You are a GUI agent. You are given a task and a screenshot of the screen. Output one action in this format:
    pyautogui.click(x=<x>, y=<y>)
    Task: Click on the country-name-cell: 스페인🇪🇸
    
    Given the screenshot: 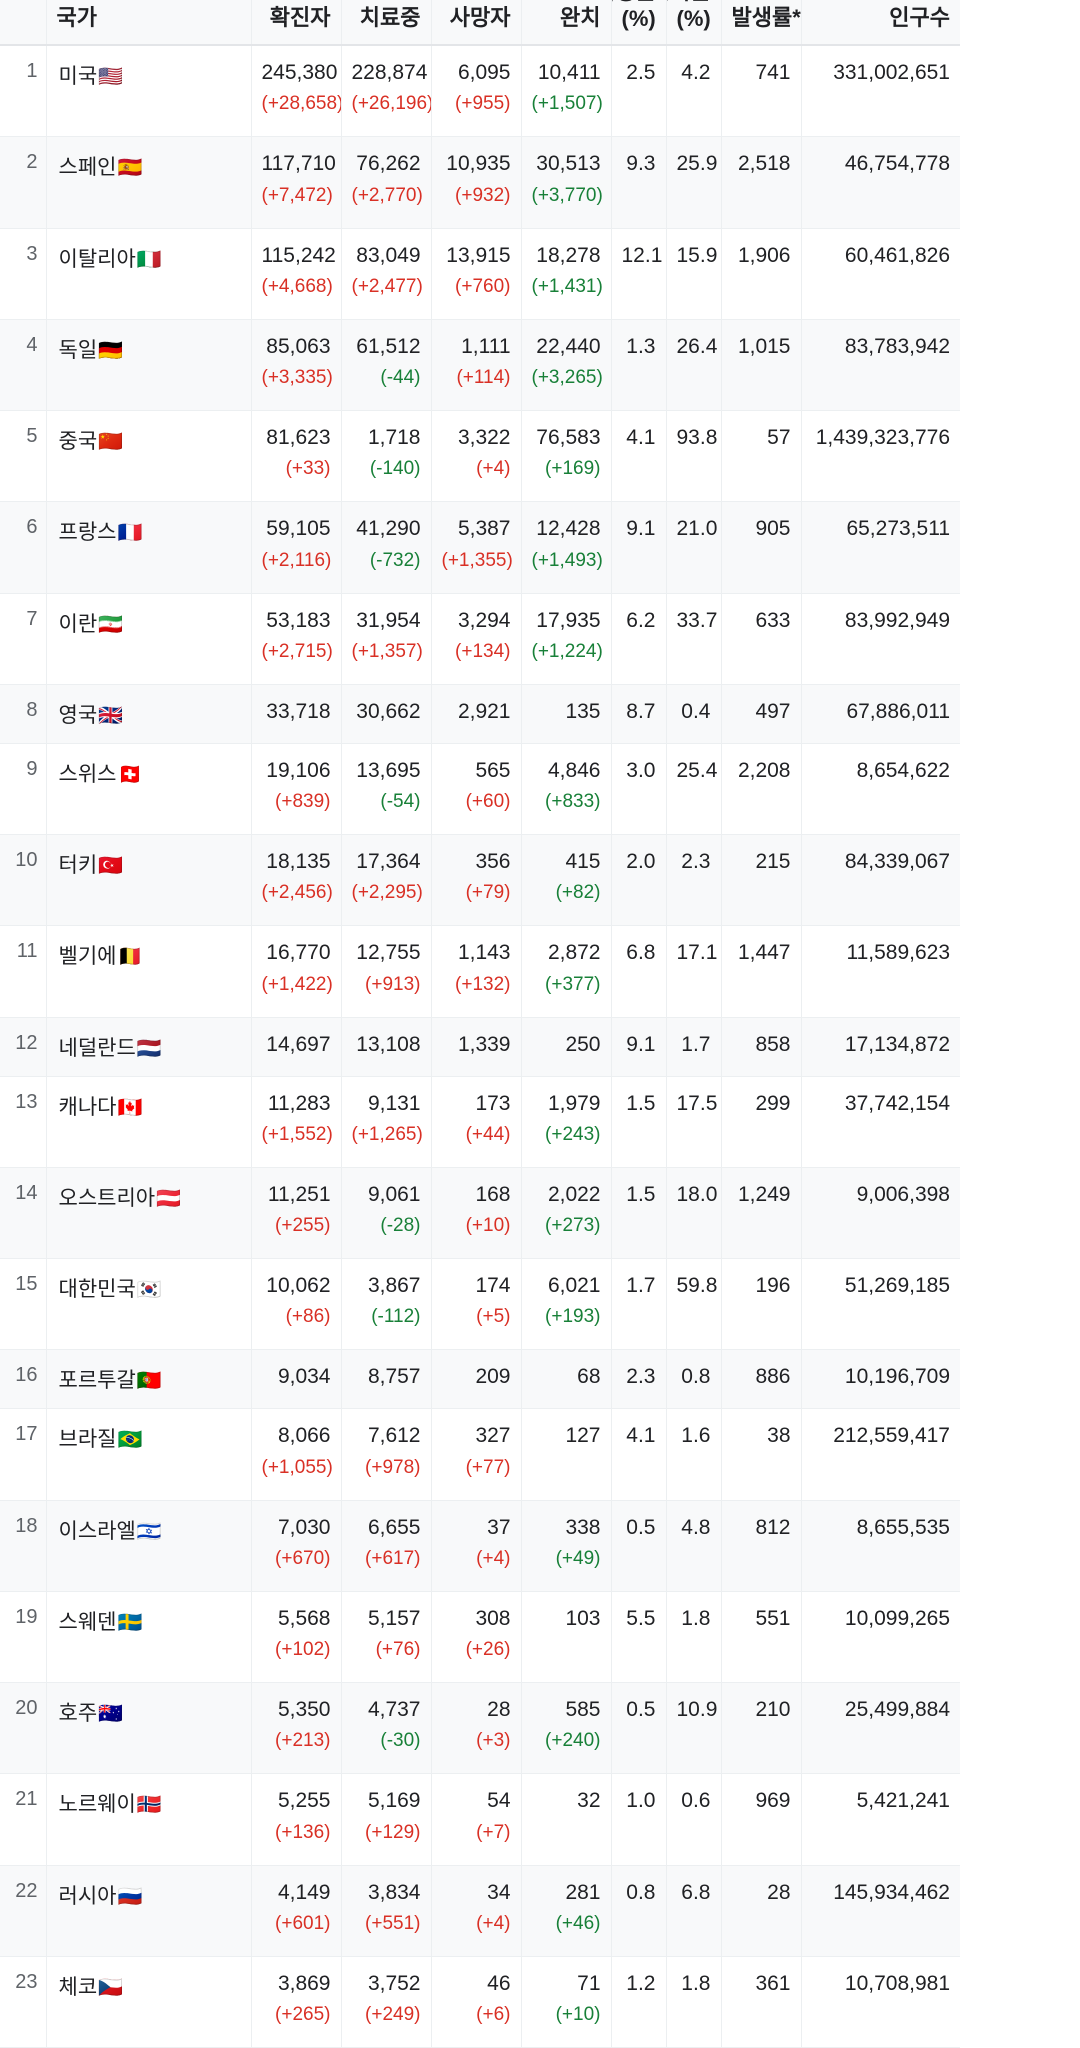 What is the action you would take?
    pyautogui.click(x=149, y=182)
    